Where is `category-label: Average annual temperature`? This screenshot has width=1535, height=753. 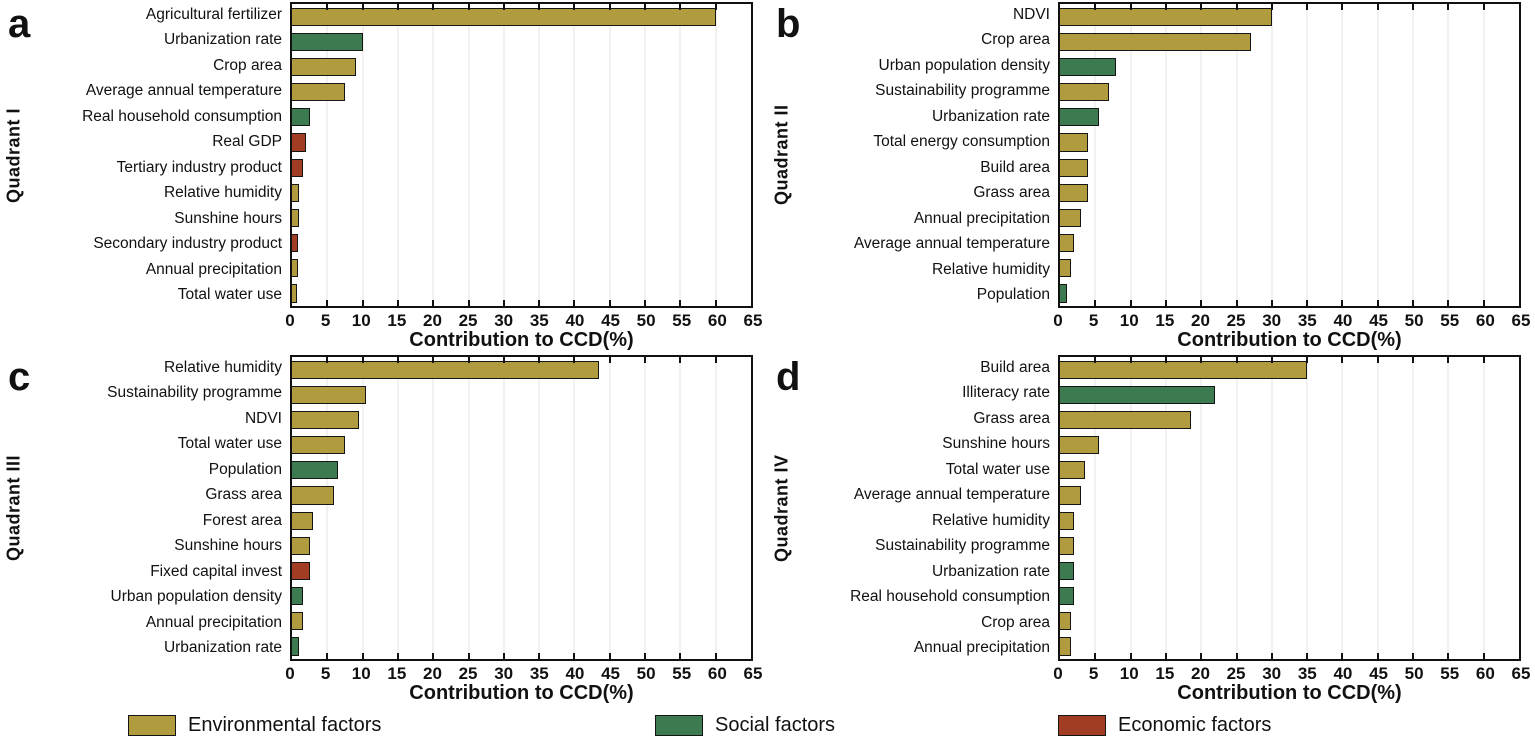 category-label: Average annual temperature is located at coordinates (183, 91).